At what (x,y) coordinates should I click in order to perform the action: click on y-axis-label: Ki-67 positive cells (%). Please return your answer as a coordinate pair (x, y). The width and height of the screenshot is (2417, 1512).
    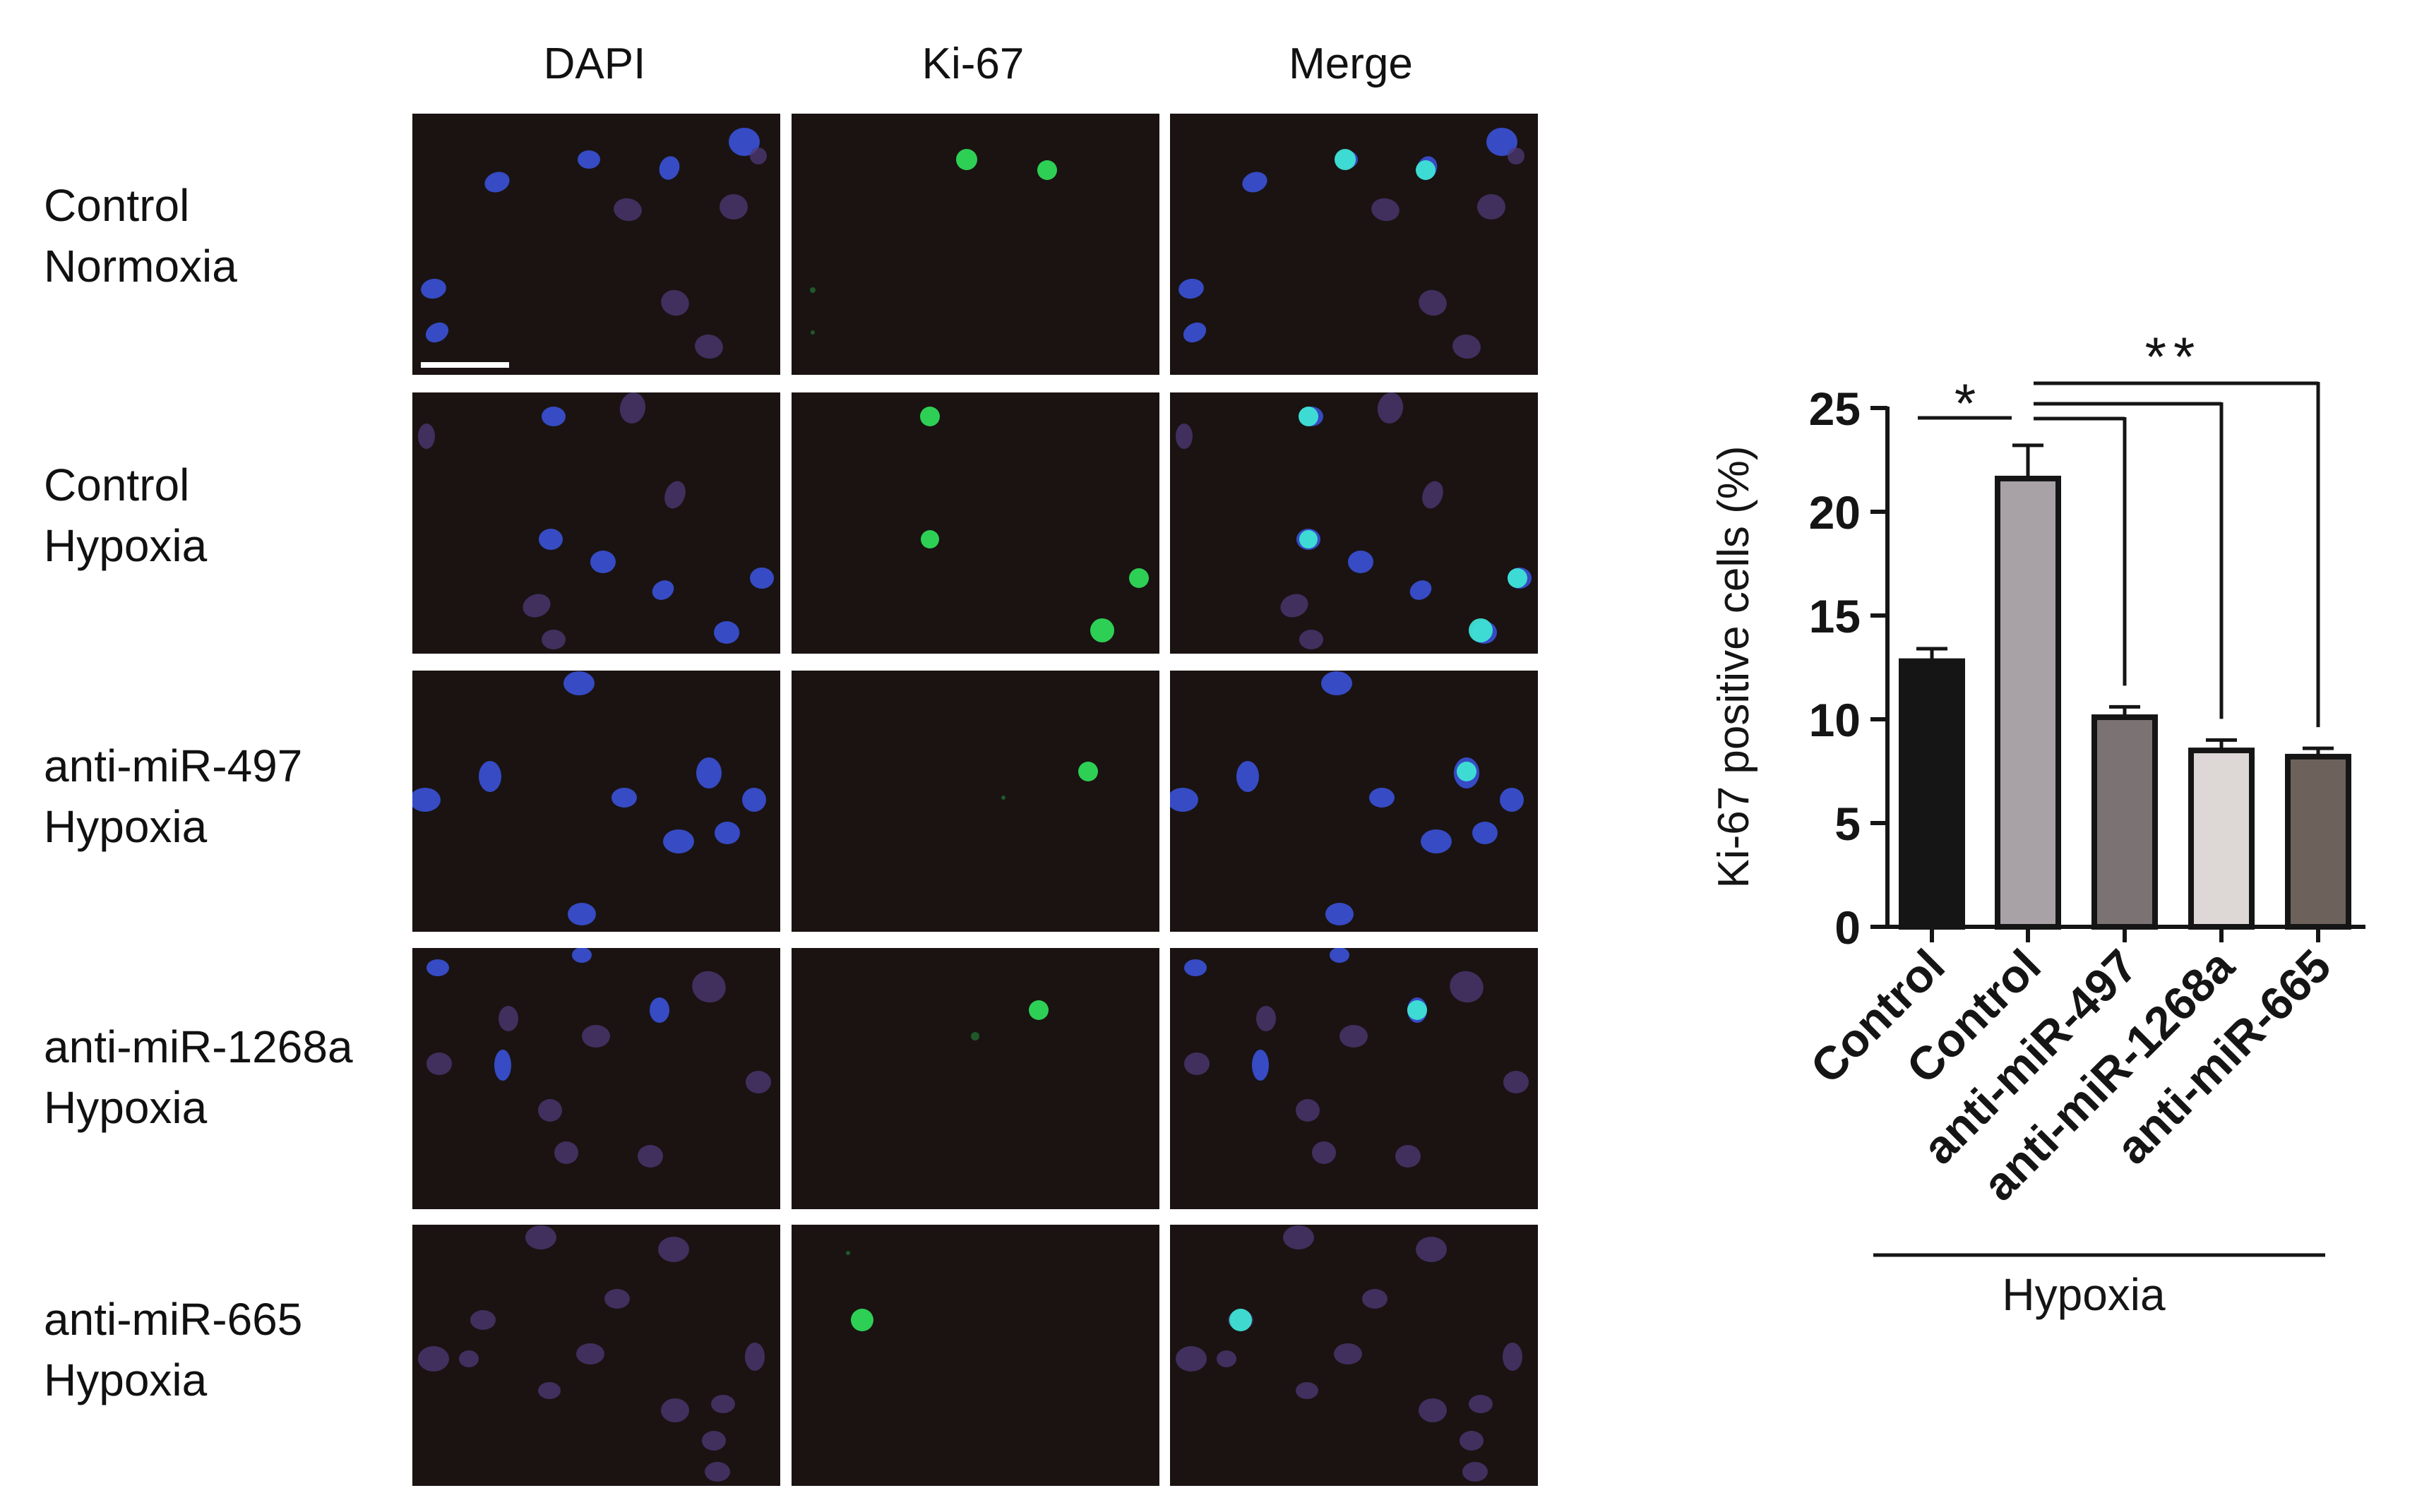
    Looking at the image, I should click on (1733, 667).